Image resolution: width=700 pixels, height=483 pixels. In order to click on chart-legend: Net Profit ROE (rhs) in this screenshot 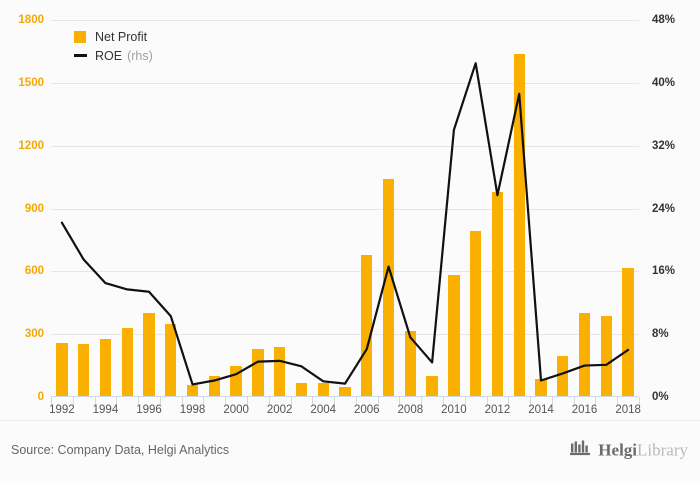, I will do `click(113, 46)`.